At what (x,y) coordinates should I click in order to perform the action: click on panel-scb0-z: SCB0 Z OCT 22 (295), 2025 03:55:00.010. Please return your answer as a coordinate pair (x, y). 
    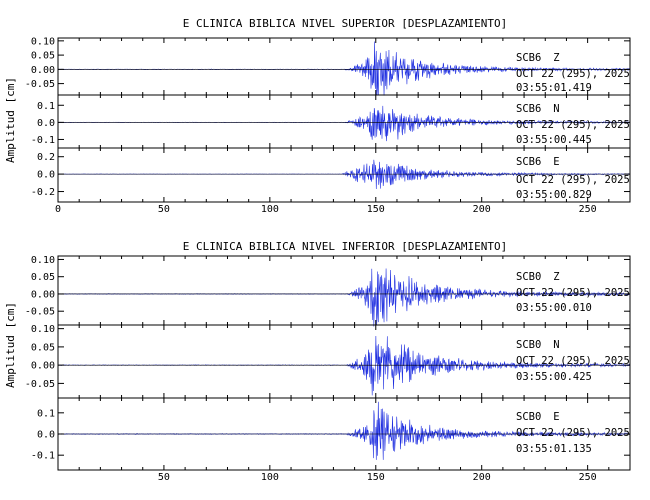
    Looking at the image, I should click on (344, 297).